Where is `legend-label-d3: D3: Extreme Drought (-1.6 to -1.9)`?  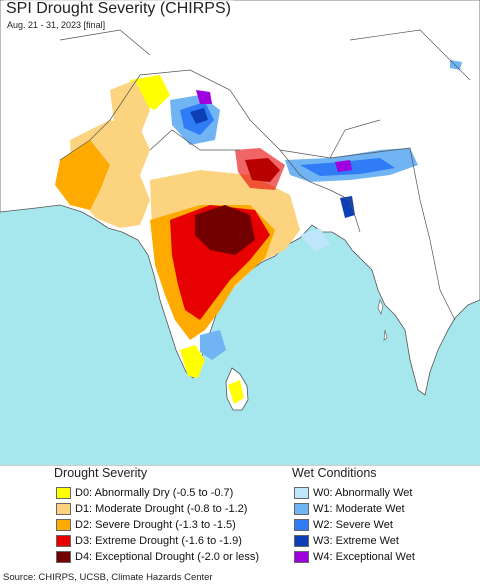 legend-label-d3: D3: Extreme Drought (-1.6 to -1.9) is located at coordinates (158, 540).